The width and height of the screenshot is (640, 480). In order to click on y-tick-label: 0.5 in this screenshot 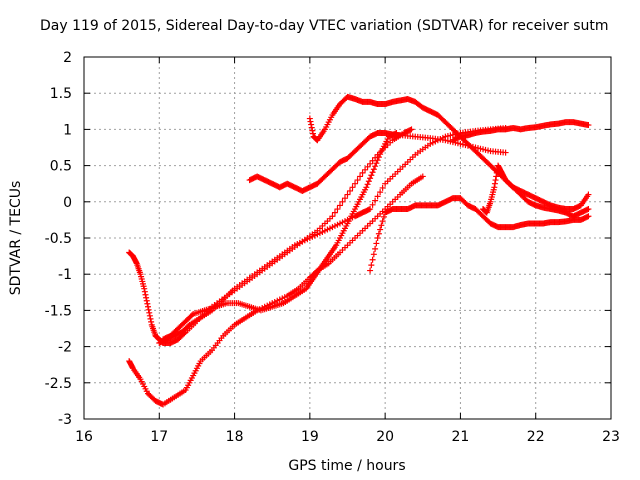, I will do `click(61, 167)`.